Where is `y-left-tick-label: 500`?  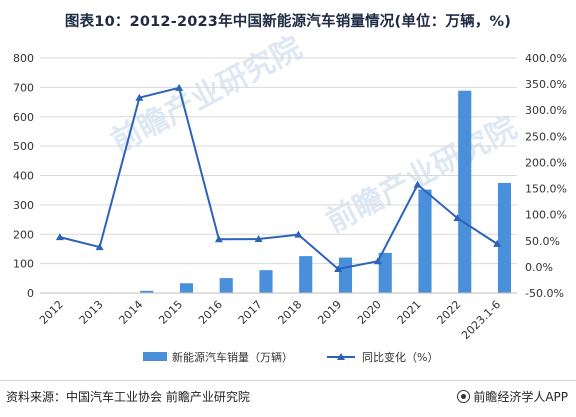 y-left-tick-label: 500 is located at coordinates (23, 146).